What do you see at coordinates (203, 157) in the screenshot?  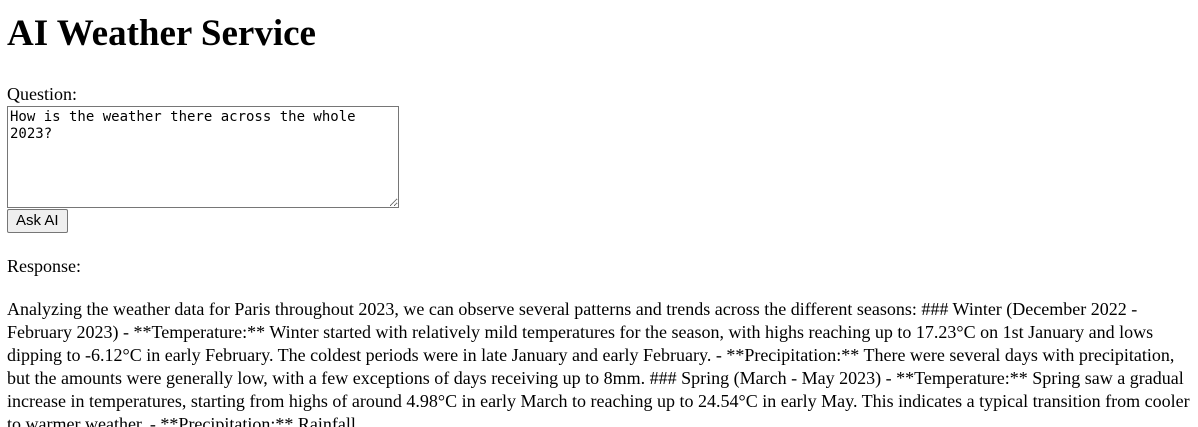 I see `question-input` at bounding box center [203, 157].